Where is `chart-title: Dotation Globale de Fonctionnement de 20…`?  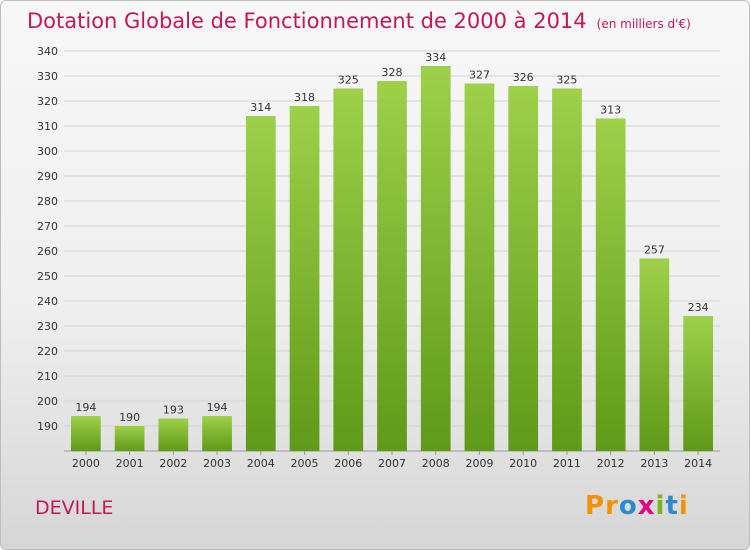
chart-title: Dotation Globale de Fonctionnement de 20… is located at coordinates (359, 21).